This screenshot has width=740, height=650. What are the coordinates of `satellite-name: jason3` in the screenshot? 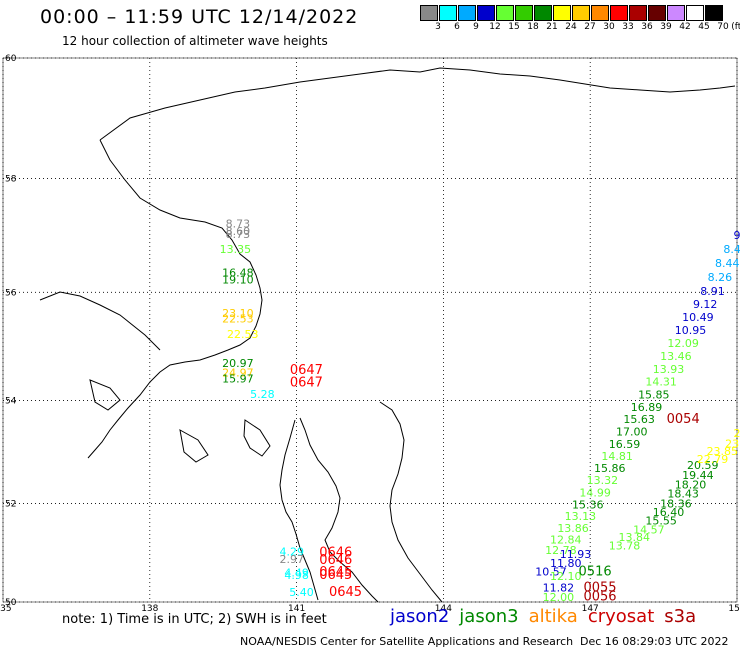 It's located at (489, 616).